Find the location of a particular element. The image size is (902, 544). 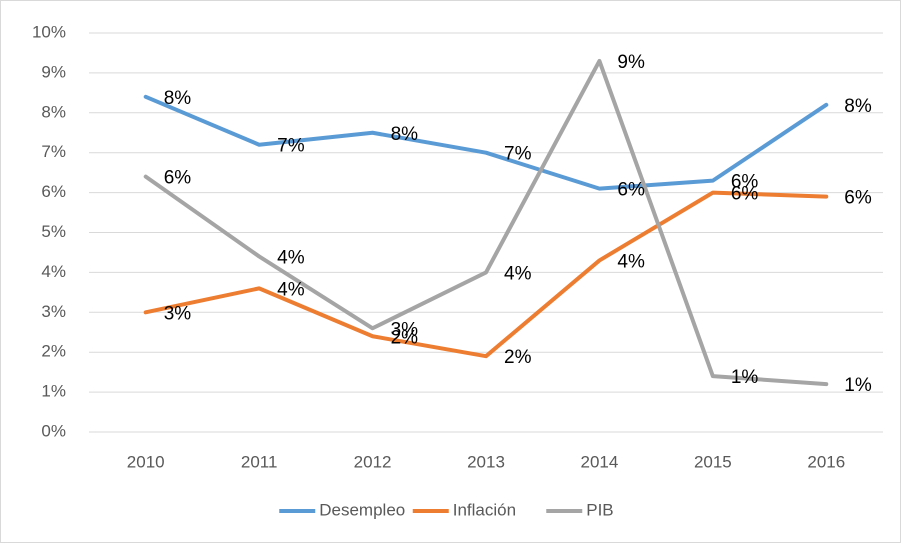

x-tick-label: 2015 is located at coordinates (713, 461).